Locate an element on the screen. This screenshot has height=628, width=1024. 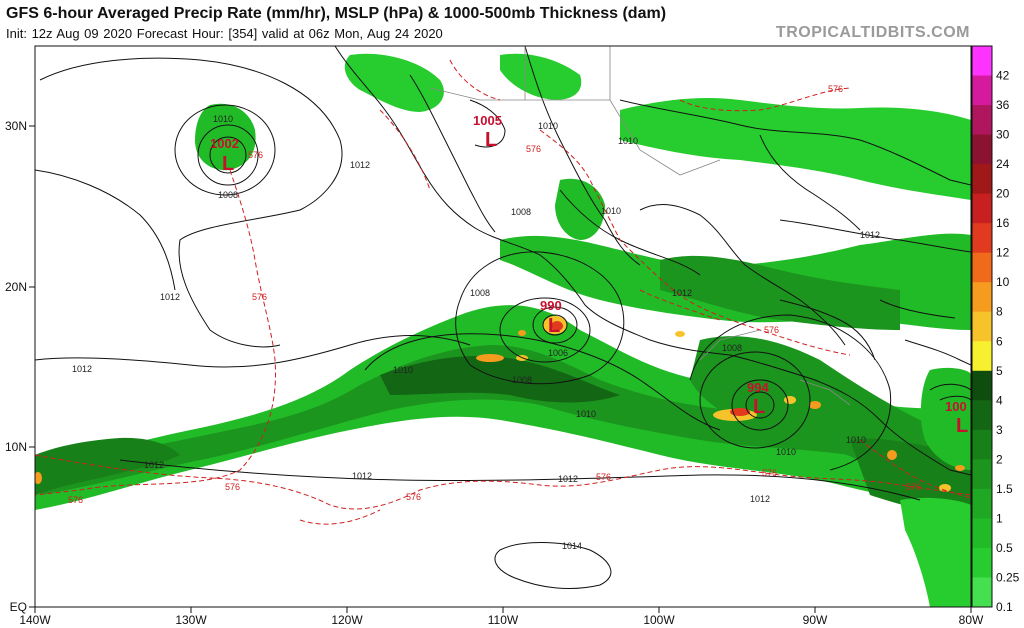
svg-text: 20N is located at coordinates (16, 287).